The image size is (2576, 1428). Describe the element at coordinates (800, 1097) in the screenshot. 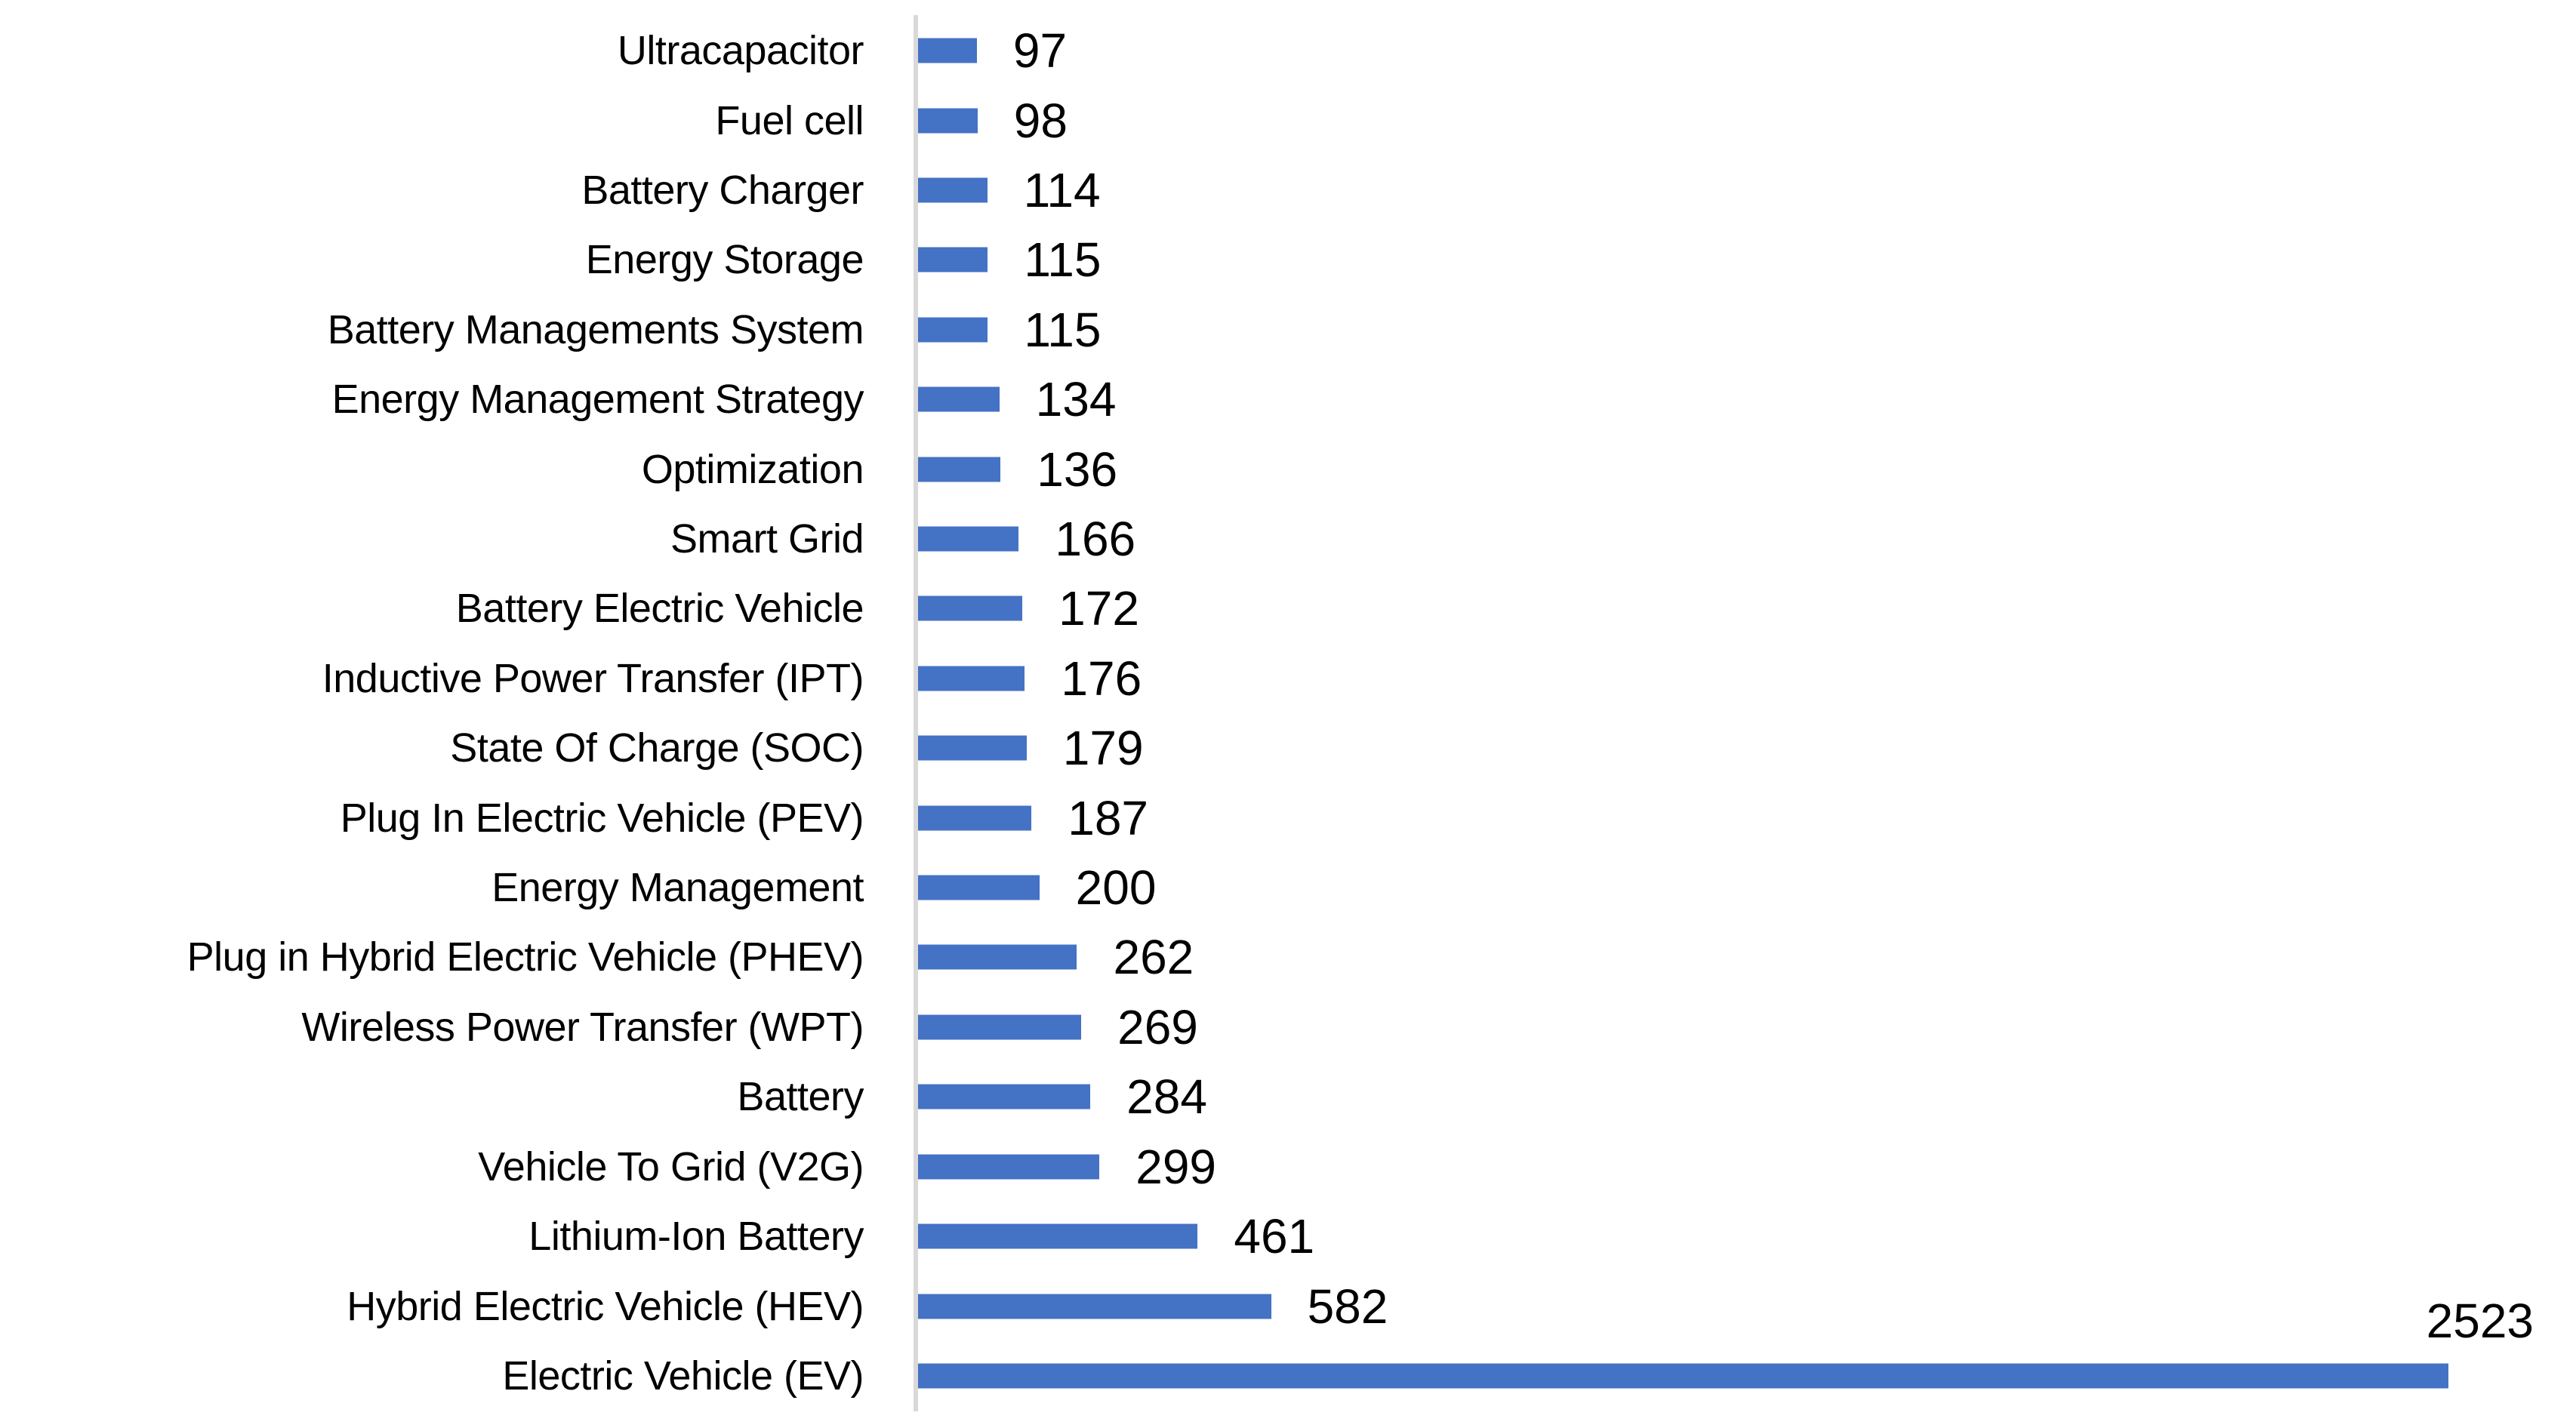

I see `category-label: Battery` at that location.